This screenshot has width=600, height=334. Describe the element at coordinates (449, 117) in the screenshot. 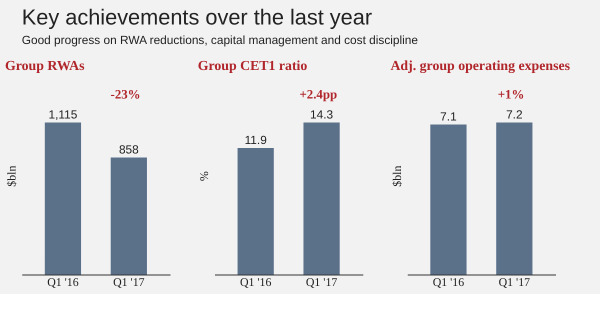

I see `data-label: 7.1` at that location.